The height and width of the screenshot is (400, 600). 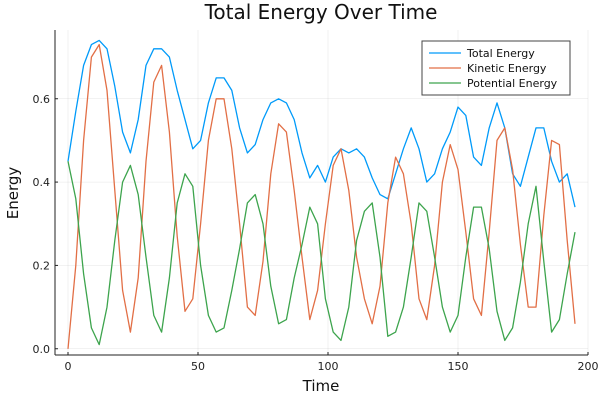 What do you see at coordinates (45, 224) in the screenshot?
I see `y-ticks: 0.0 0.2 0.4 0.6` at bounding box center [45, 224].